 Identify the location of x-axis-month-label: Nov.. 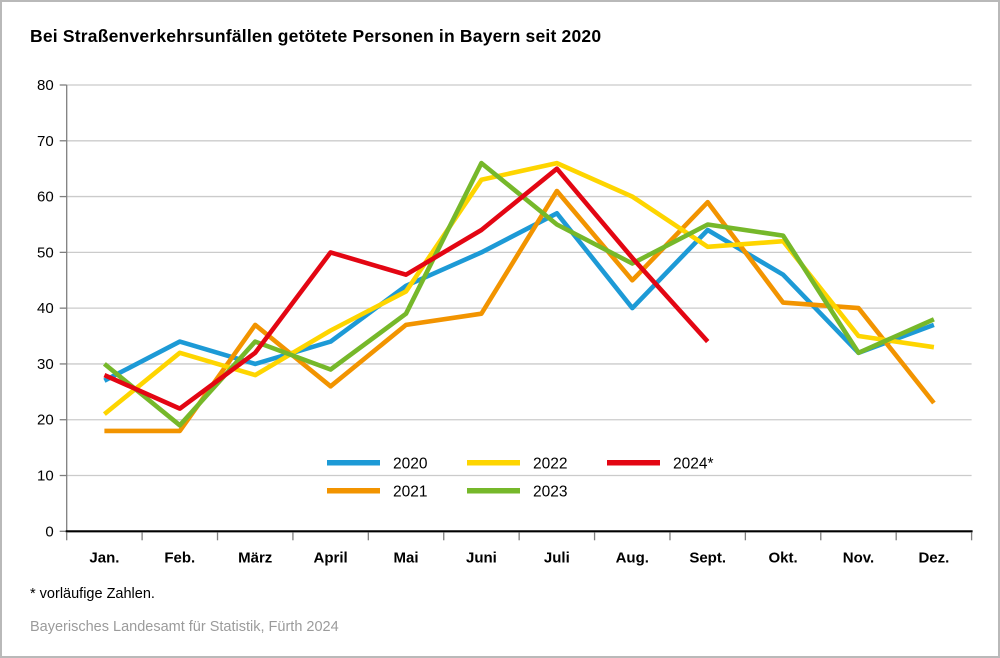
(858, 557).